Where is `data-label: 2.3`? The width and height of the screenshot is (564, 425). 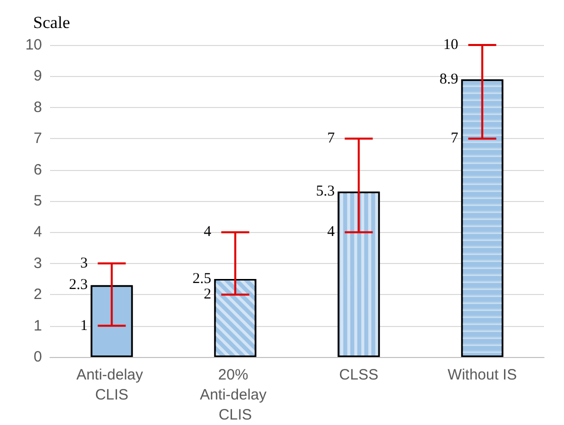
data-label: 2.3 is located at coordinates (78, 285).